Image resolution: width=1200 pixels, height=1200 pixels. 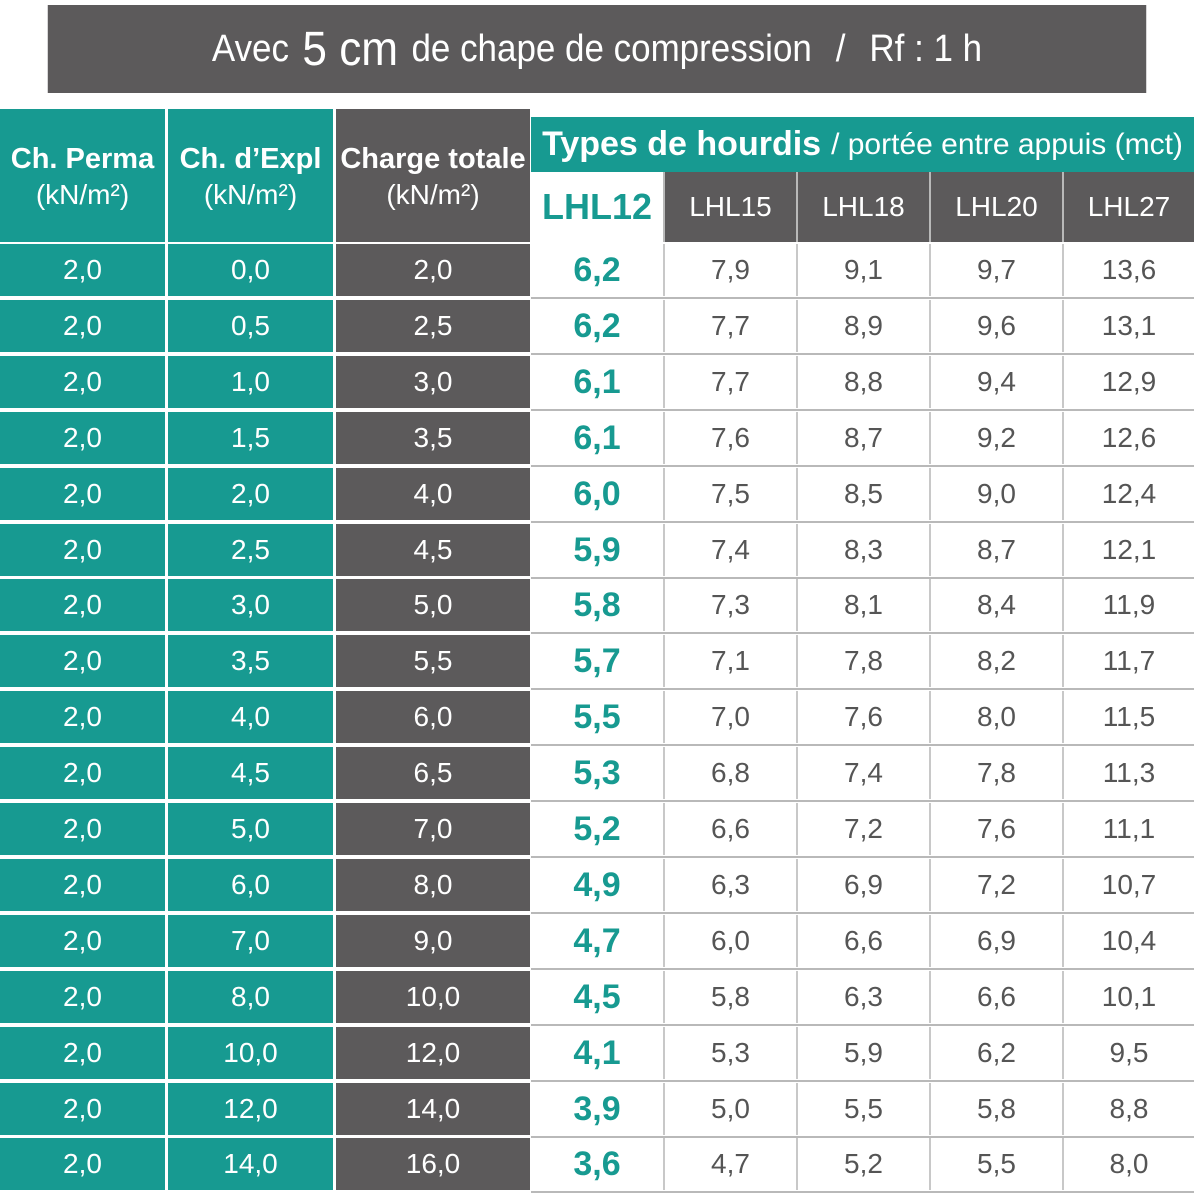 I want to click on cell-span-lhl12: 4,1, so click(x=597, y=1053).